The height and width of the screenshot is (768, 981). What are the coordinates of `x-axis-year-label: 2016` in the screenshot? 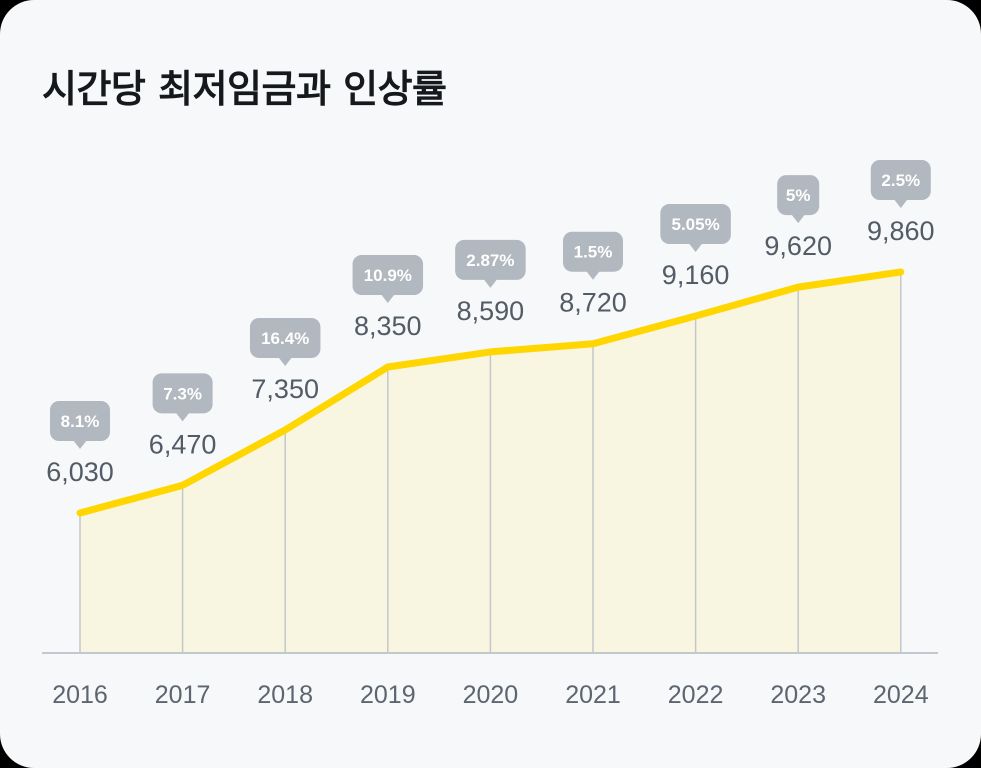 It's located at (80, 695).